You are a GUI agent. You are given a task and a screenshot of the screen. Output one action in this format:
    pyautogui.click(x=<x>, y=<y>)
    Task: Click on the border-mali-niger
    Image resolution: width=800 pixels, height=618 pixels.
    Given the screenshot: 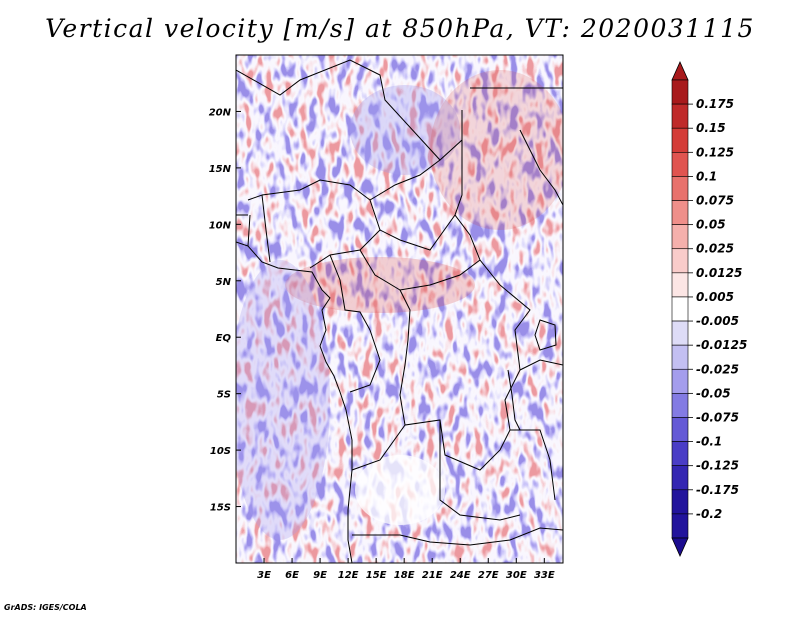 What is the action you would take?
    pyautogui.click(x=349, y=110)
    